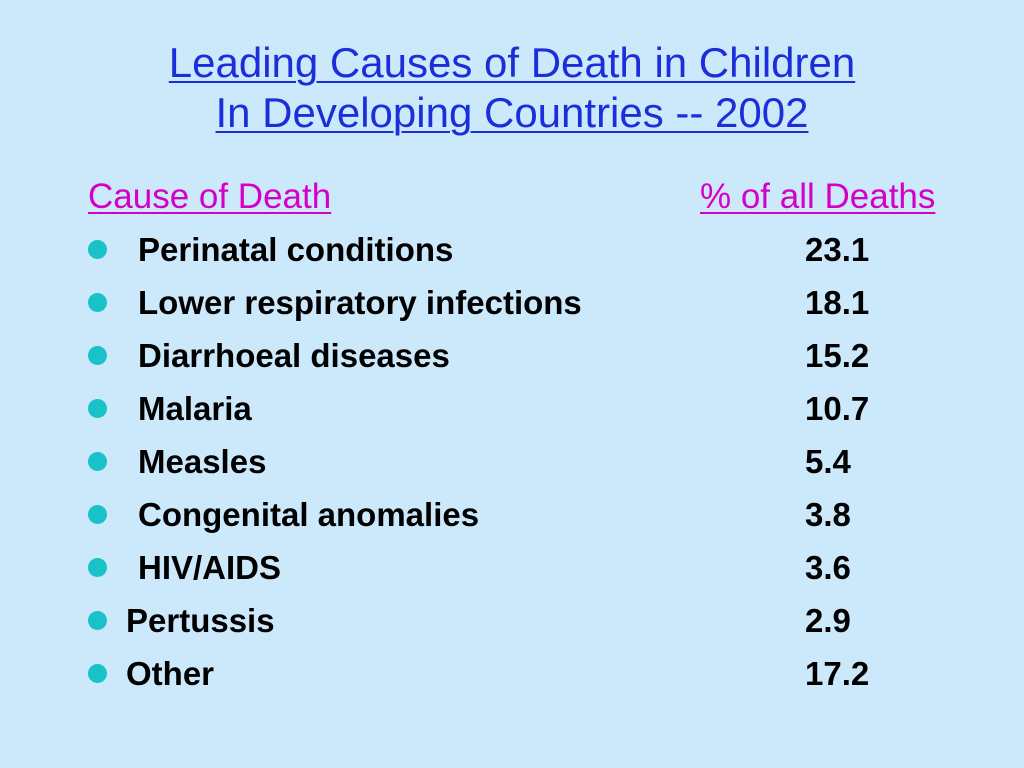 This screenshot has width=1024, height=768. What do you see at coordinates (828, 514) in the screenshot?
I see `percent-value: 3.8` at bounding box center [828, 514].